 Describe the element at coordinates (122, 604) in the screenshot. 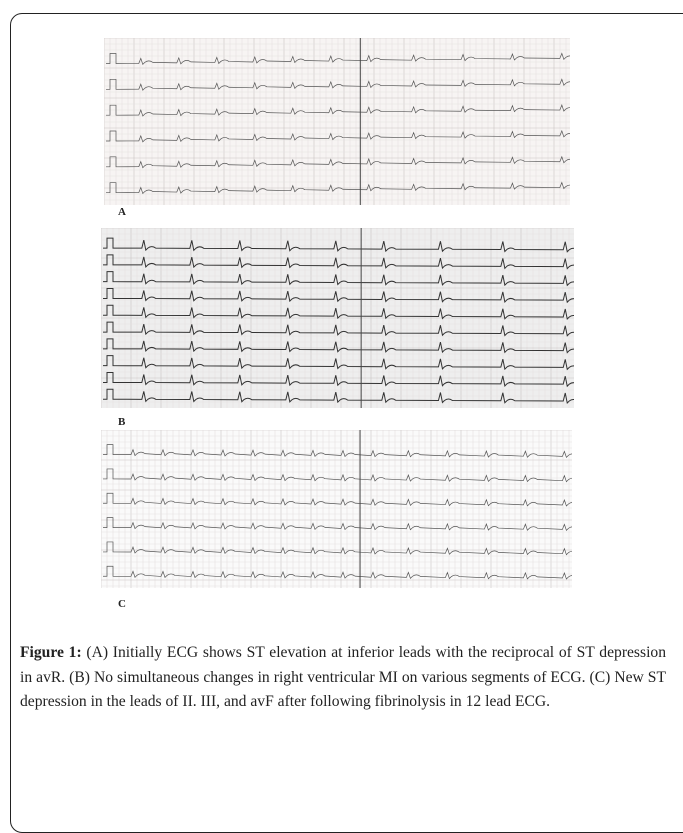

I see `panel-label: C` at that location.